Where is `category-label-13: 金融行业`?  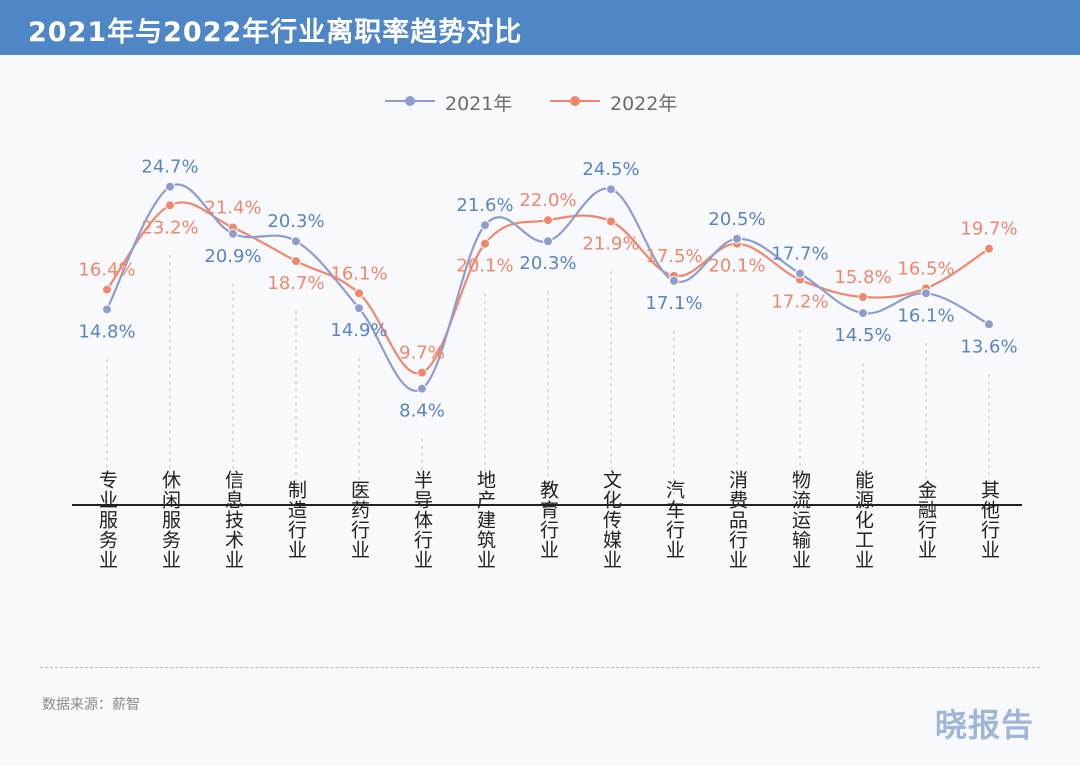 category-label-13: 金融行业 is located at coordinates (926, 520).